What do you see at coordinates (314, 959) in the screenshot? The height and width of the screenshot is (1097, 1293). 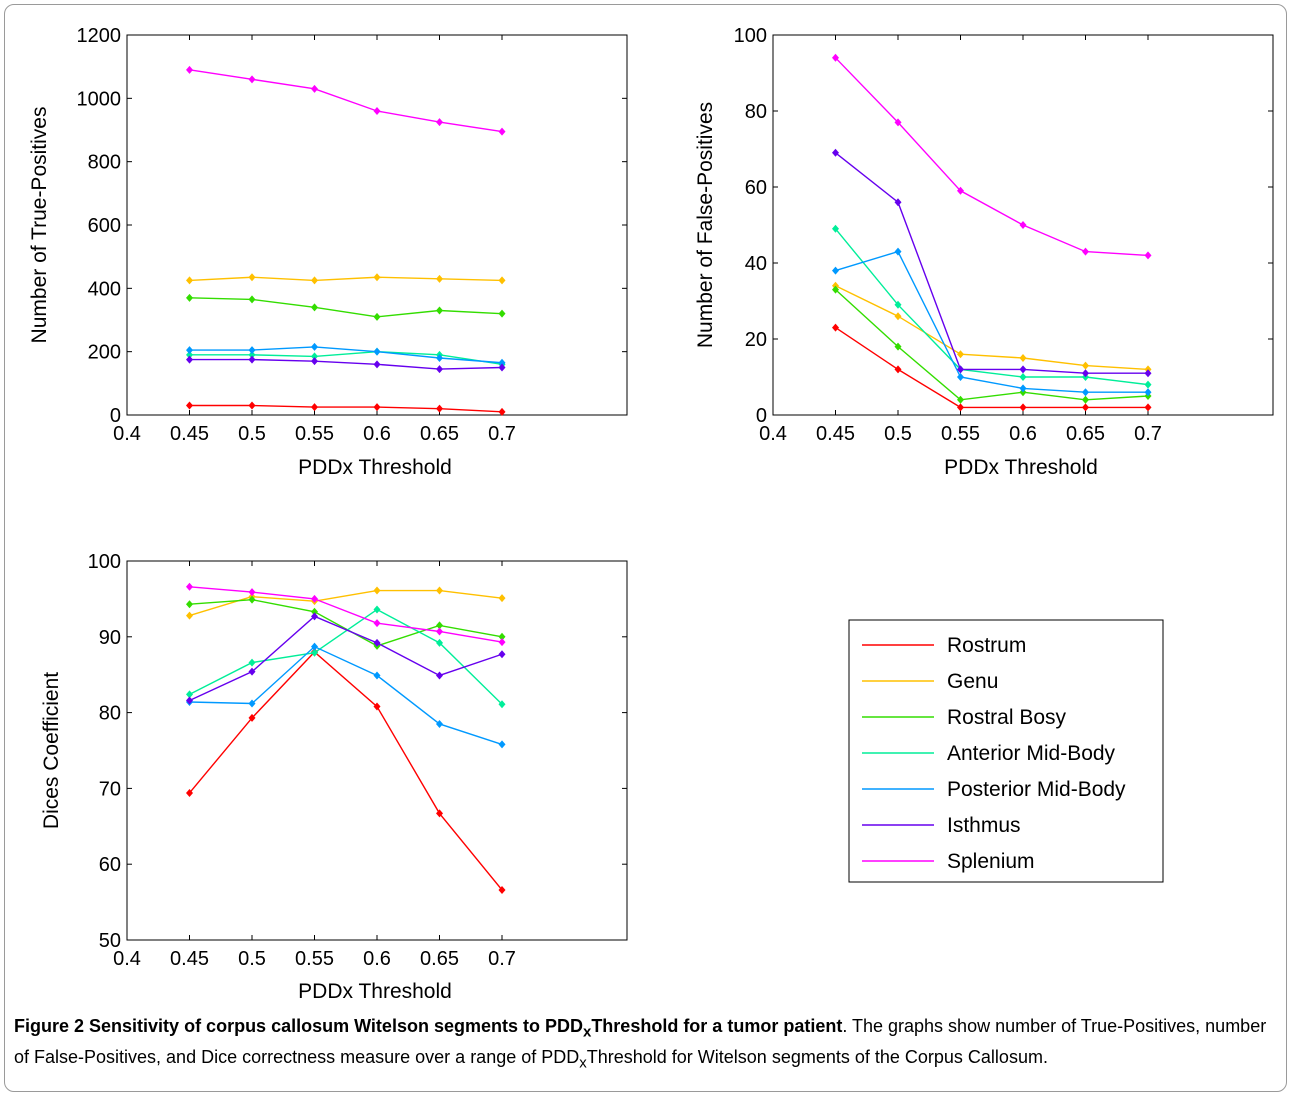 I see `x-tick-label: 0.55` at bounding box center [314, 959].